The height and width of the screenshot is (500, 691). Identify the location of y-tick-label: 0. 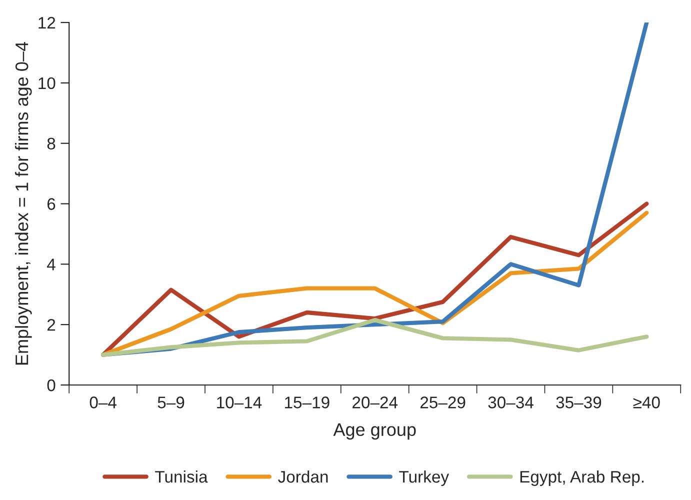
(51, 385).